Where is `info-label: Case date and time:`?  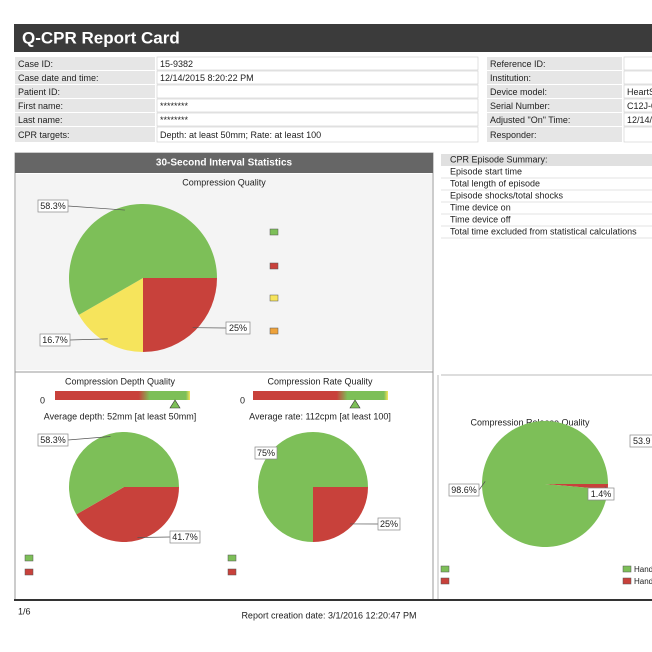
info-label: Case date and time: is located at coordinates (58, 78).